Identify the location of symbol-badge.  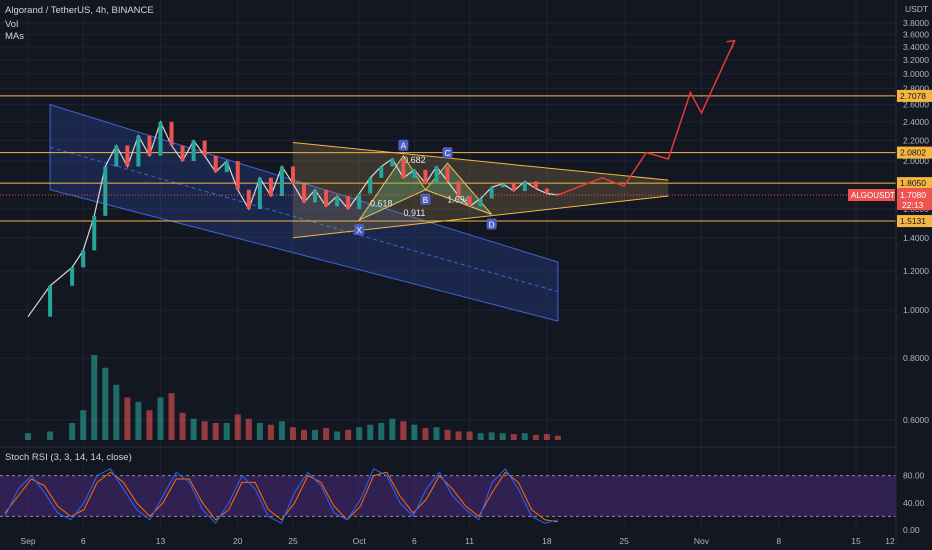
(871, 194).